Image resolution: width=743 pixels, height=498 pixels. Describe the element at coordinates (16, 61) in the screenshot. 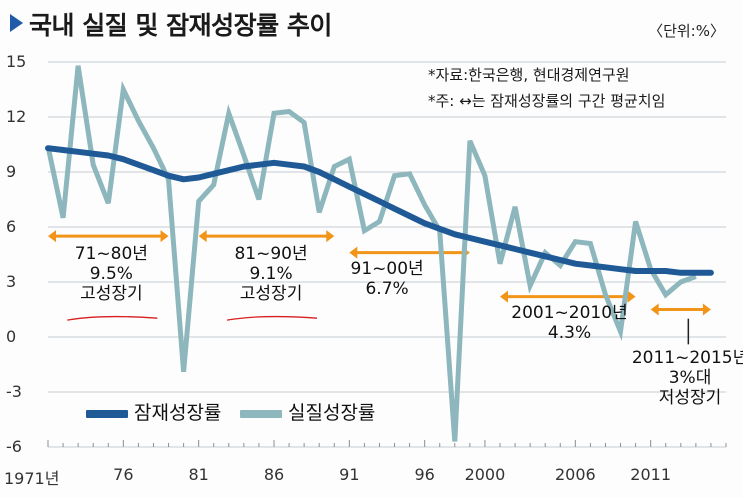

I see `y-tick-label: 15` at that location.